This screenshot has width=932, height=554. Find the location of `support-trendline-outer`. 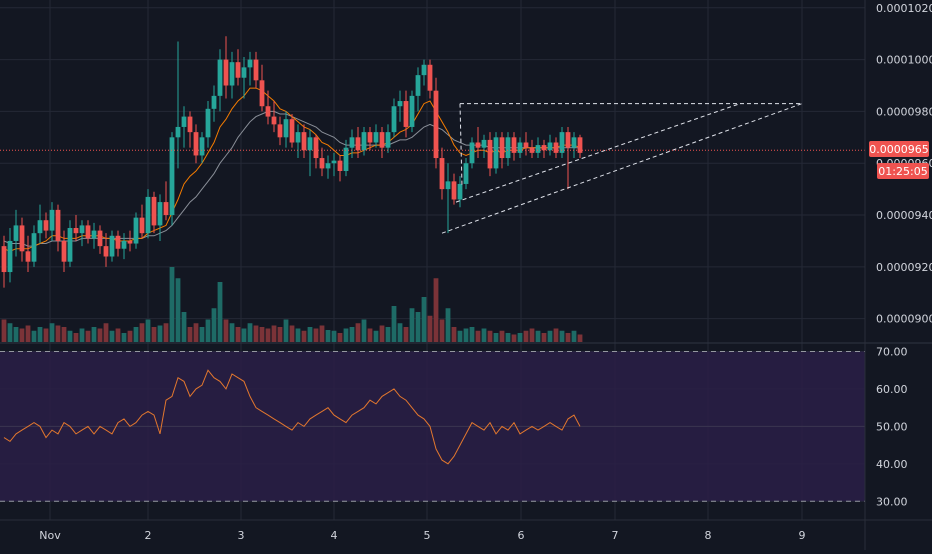

support-trendline-outer is located at coordinates (622, 168).